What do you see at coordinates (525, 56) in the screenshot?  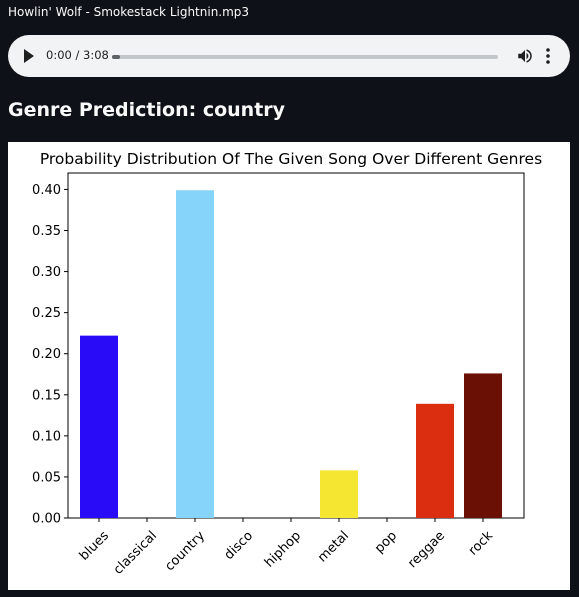 I see `volume-icon` at bounding box center [525, 56].